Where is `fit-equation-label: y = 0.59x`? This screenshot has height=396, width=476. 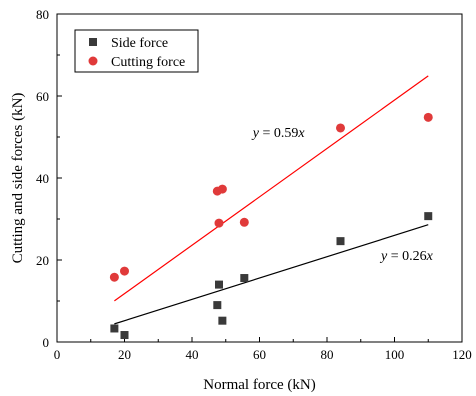 fit-equation-label: y = 0.59x is located at coordinates (278, 133).